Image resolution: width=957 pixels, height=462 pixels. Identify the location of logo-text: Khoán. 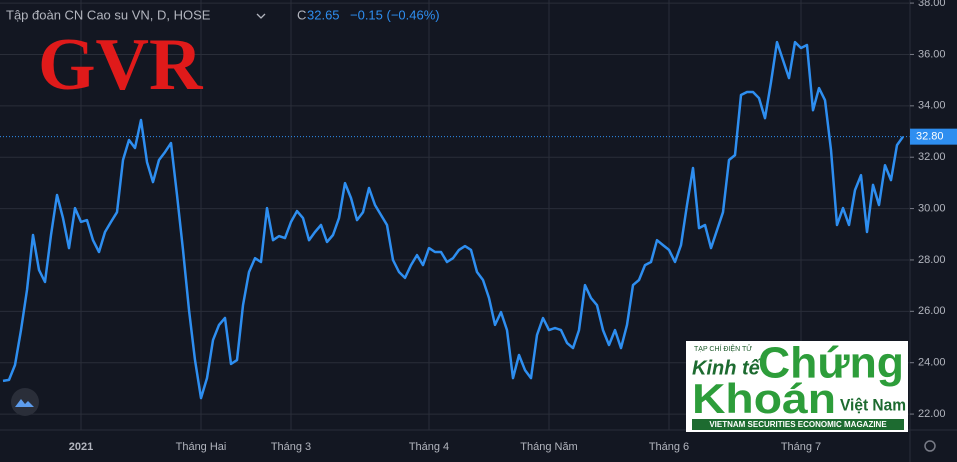
(764, 398).